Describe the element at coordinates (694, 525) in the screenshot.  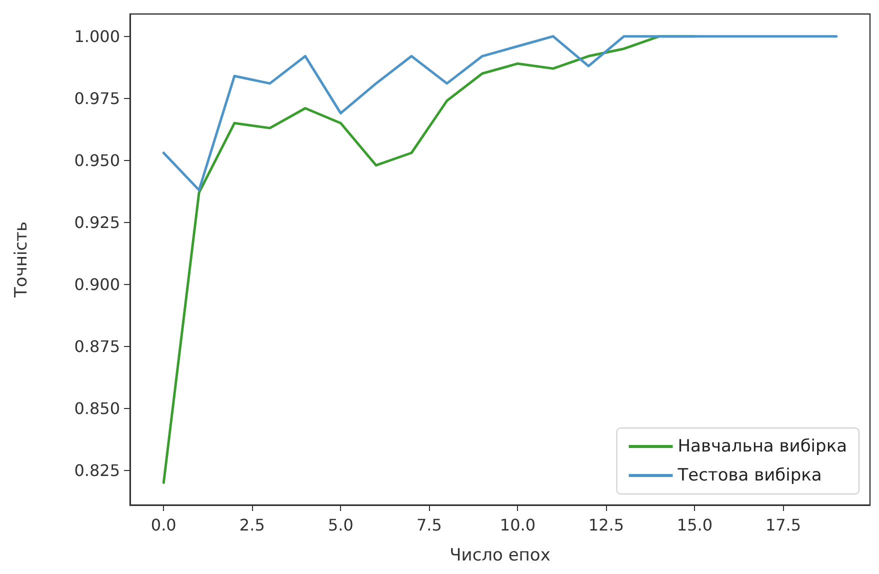
I see `x-tick-label: 15.0` at that location.